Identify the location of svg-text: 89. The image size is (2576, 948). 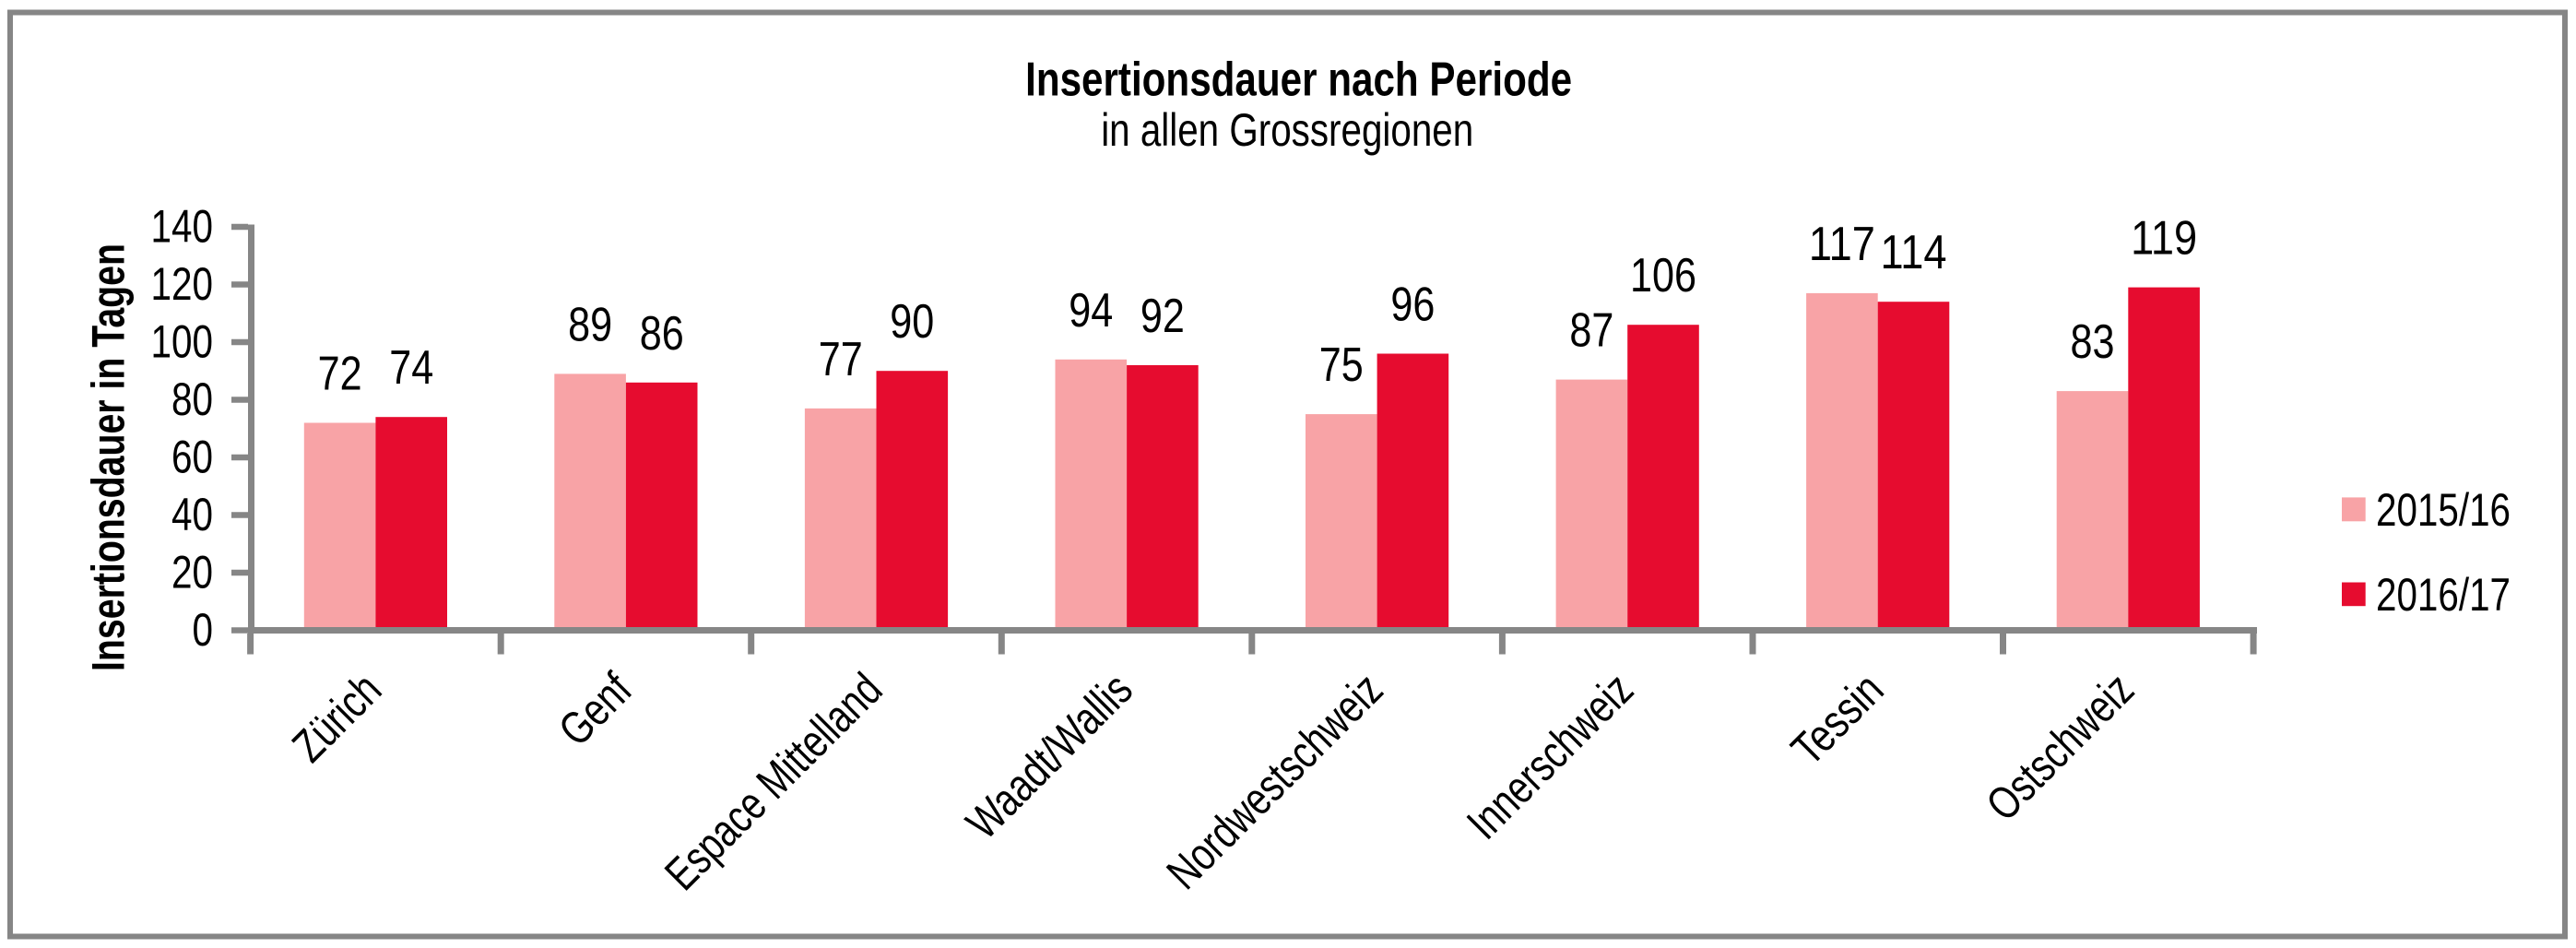
(590, 324).